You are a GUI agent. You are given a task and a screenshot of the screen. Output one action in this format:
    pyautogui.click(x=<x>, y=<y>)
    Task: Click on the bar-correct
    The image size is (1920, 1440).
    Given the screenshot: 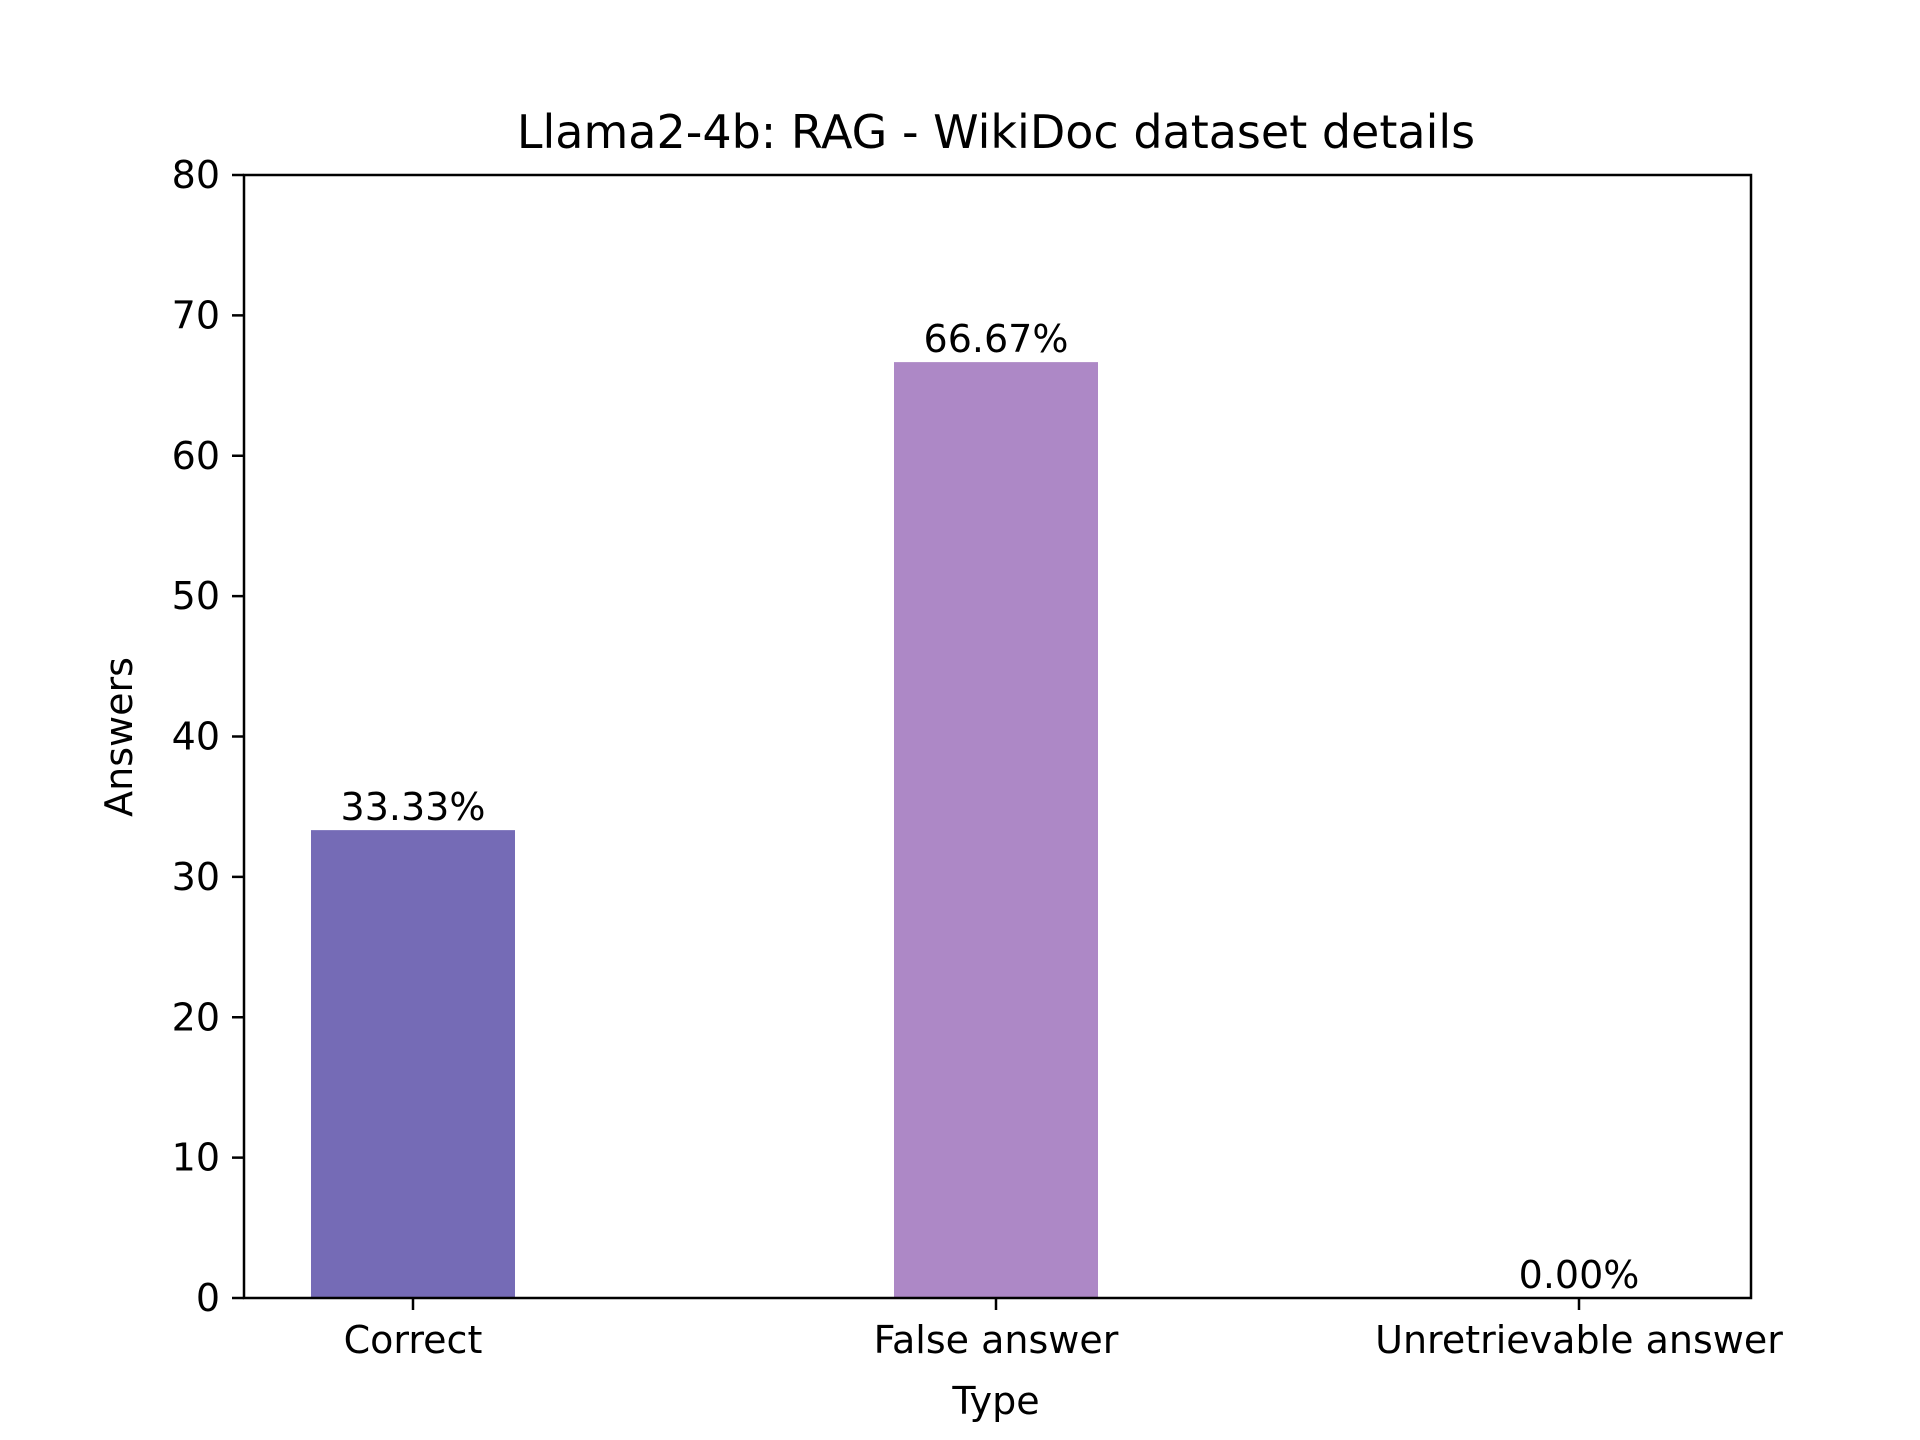 What is the action you would take?
    pyautogui.click(x=413, y=1064)
    